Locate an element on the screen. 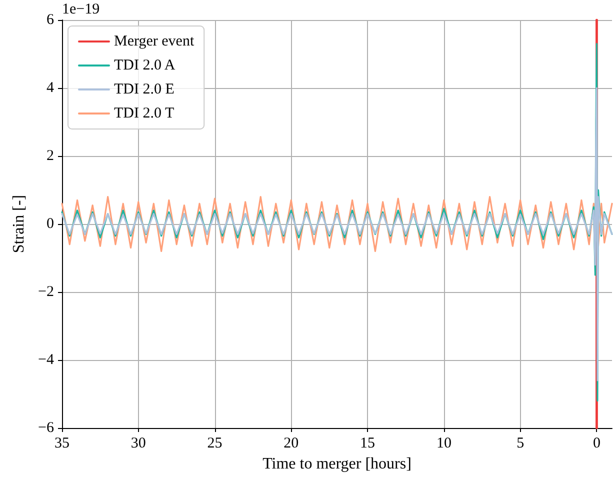  y-tick-label: −2 is located at coordinates (46, 292).